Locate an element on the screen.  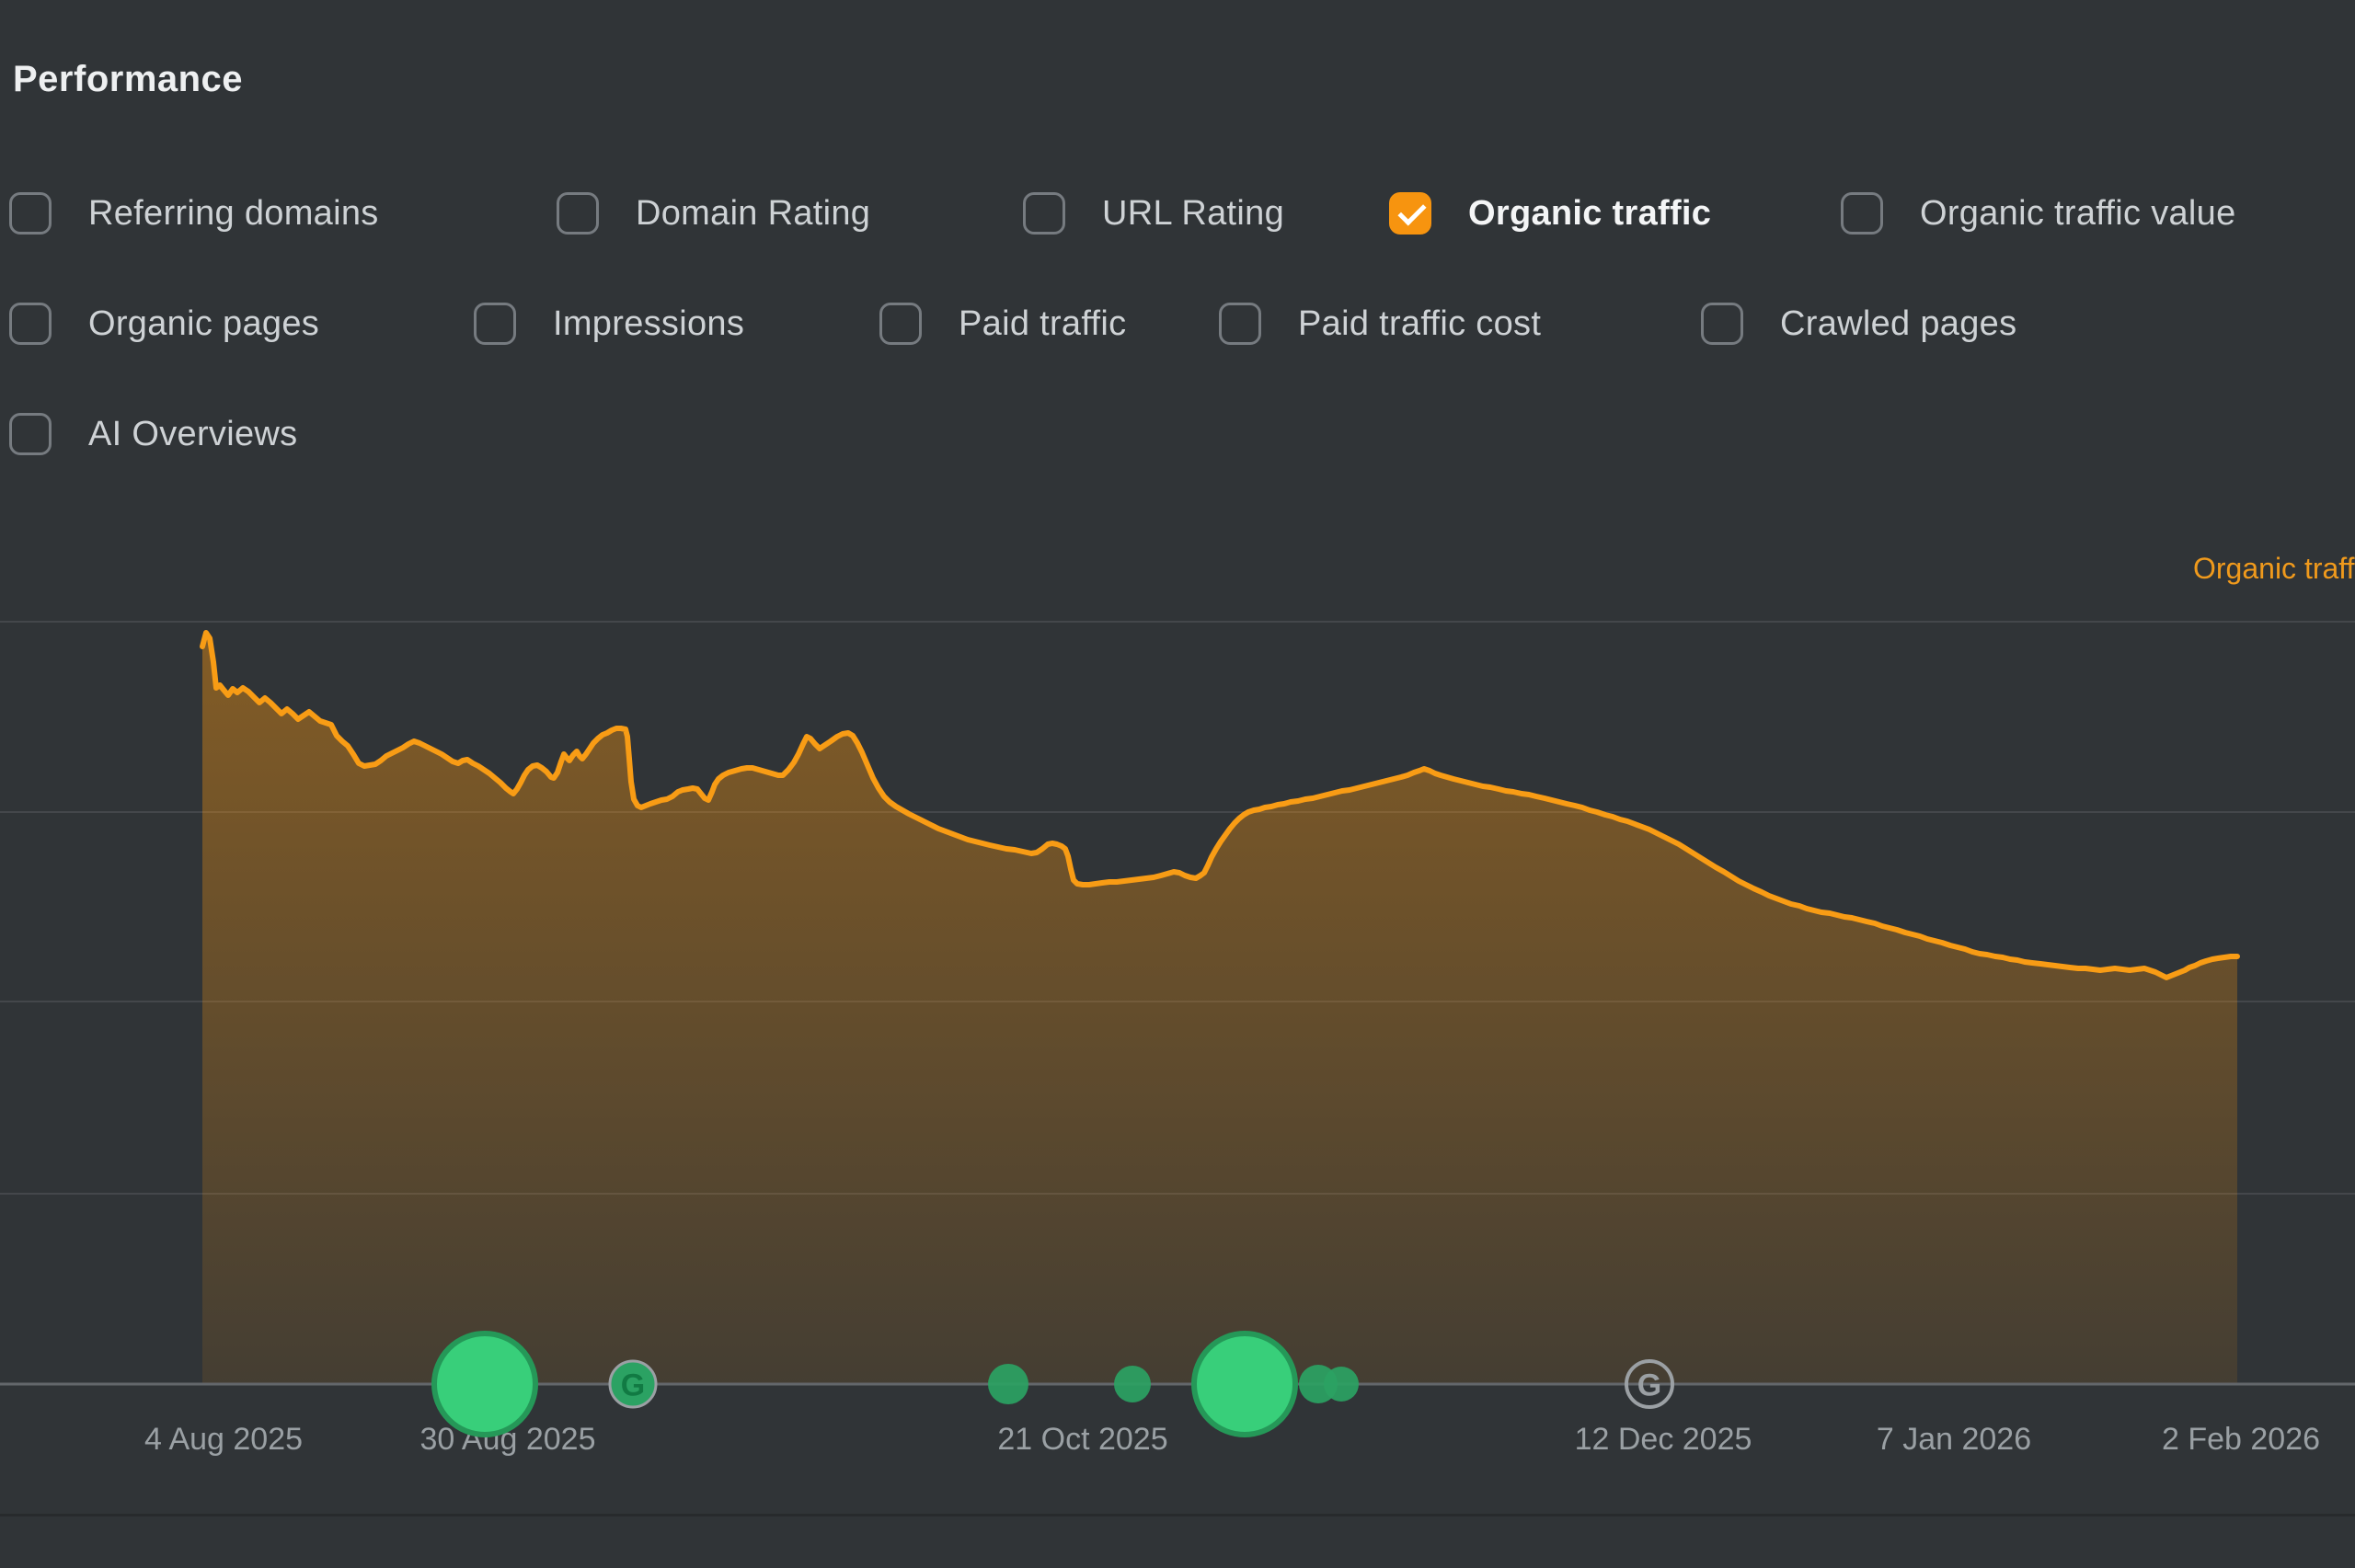
metric-label: AI Overviews is located at coordinates (193, 433).